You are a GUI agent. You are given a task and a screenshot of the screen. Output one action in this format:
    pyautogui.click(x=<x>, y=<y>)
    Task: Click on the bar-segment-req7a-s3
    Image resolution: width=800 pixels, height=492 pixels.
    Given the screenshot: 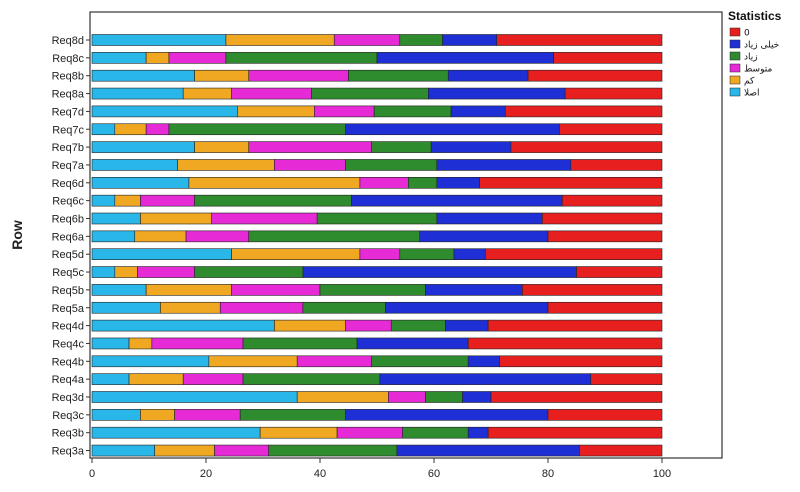 What is the action you would take?
    pyautogui.click(x=391, y=165)
    